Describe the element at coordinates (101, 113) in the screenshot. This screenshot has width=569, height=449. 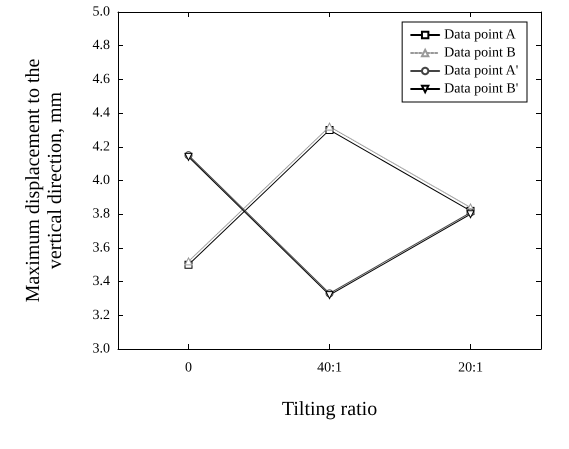
I see `y-tick-label: 4.4` at that location.